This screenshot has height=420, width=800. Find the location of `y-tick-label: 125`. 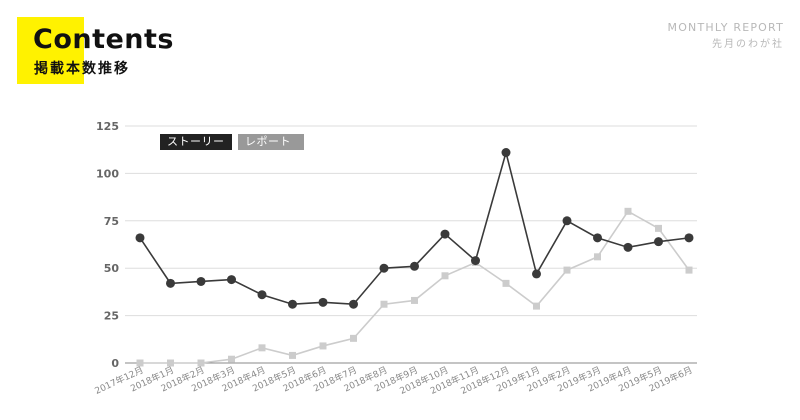

y-tick-label: 125 is located at coordinates (107, 126).